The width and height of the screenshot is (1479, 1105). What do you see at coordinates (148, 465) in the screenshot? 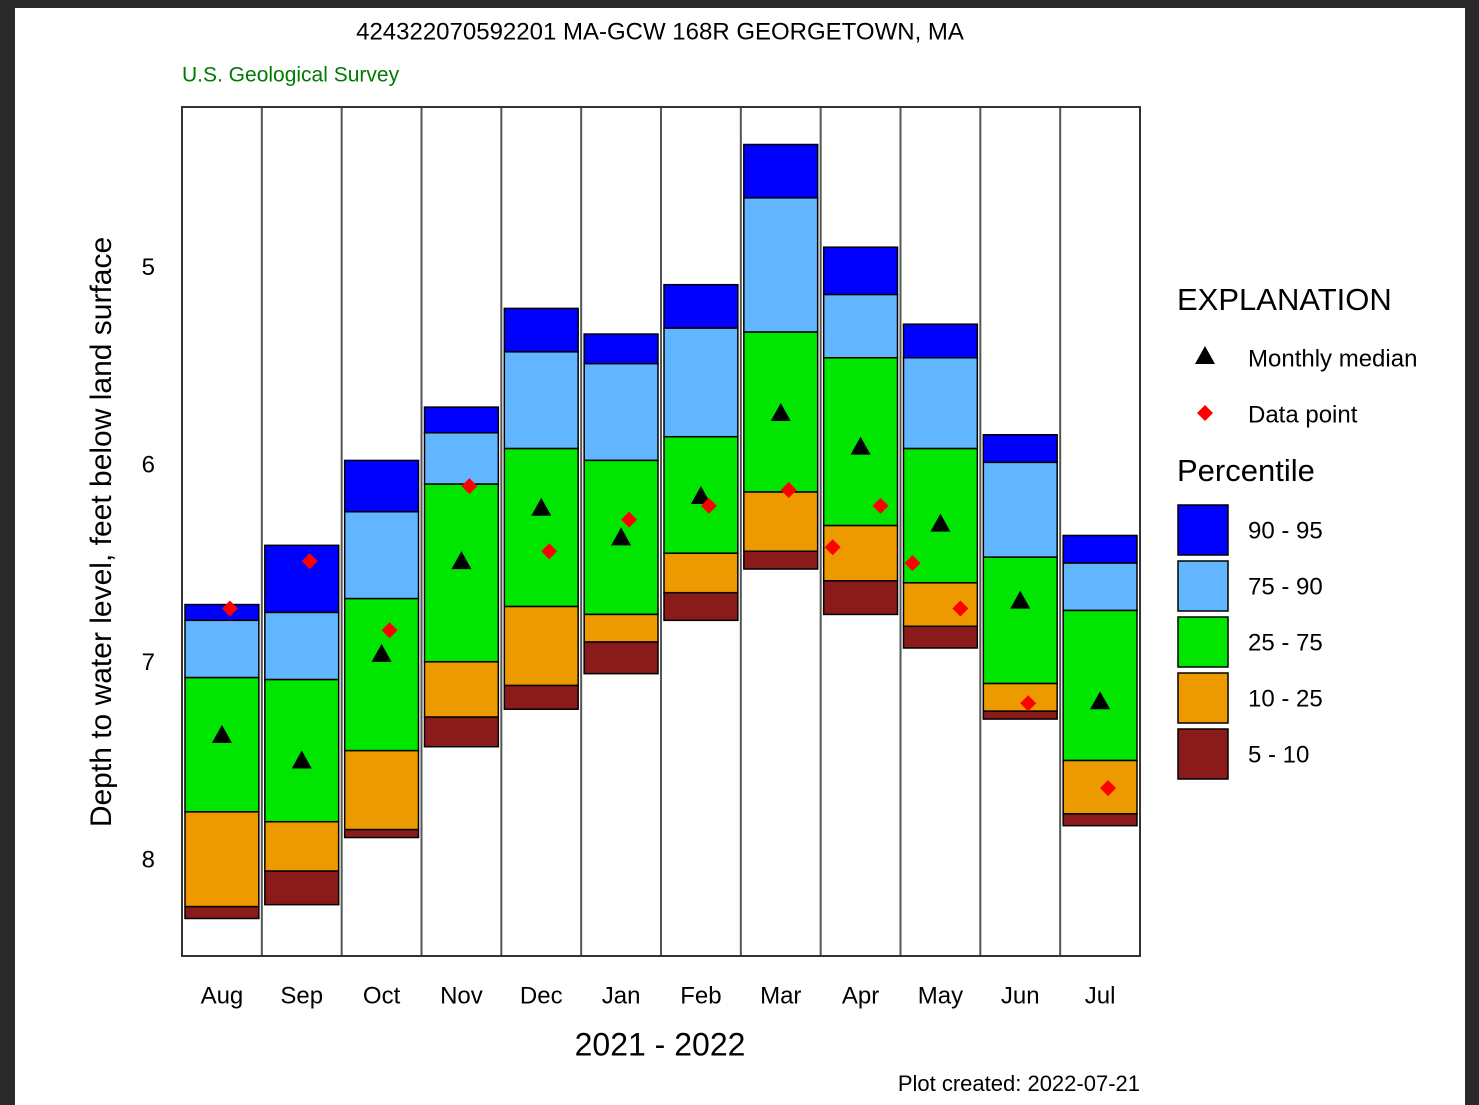
I see `y-tick-label: 6` at bounding box center [148, 465].